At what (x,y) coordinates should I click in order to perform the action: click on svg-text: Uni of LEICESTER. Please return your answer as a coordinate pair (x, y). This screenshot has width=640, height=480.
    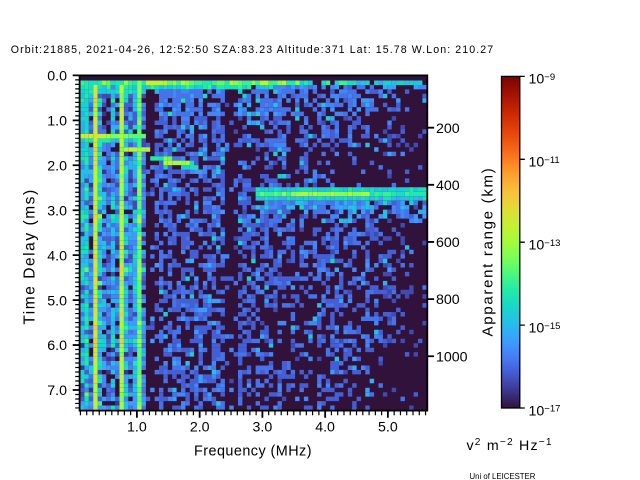
    Looking at the image, I should click on (503, 476).